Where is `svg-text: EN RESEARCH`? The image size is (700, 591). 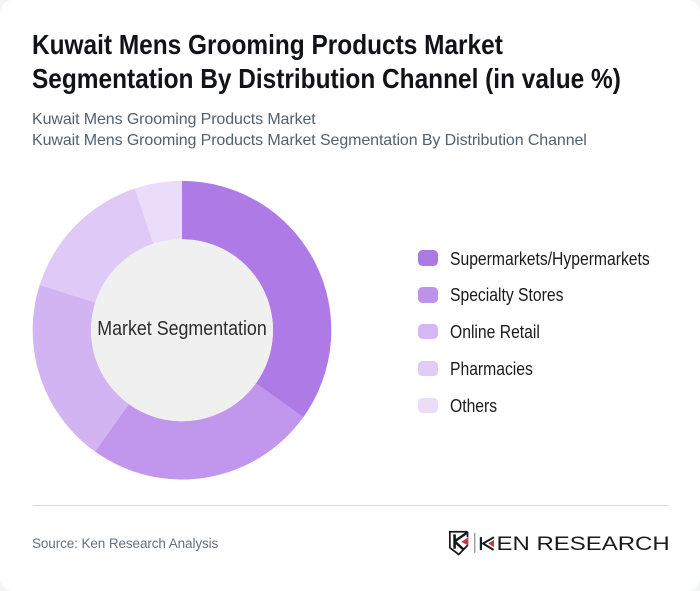 svg-text: EN RESEARCH is located at coordinates (582, 544).